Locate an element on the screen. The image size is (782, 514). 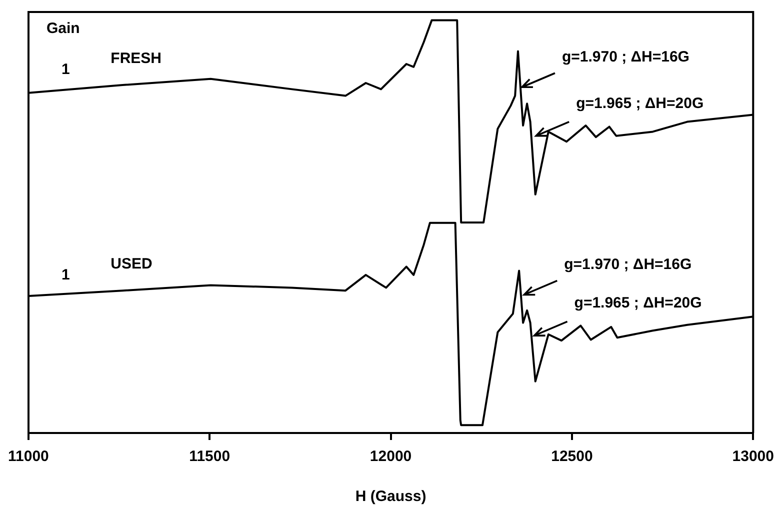
x-tick-label: 13000 is located at coordinates (753, 457).